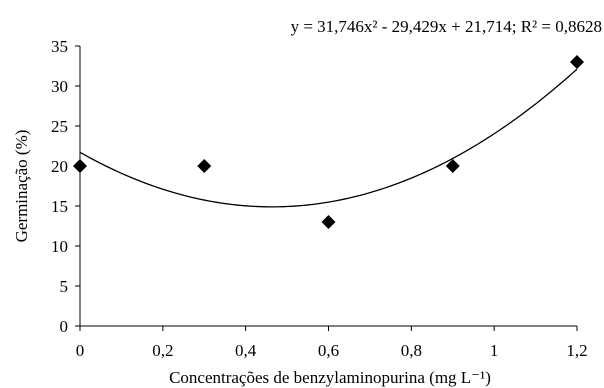 This screenshot has width=604, height=388. What do you see at coordinates (59, 126) in the screenshot?
I see `y-tick-label: 25` at bounding box center [59, 126].